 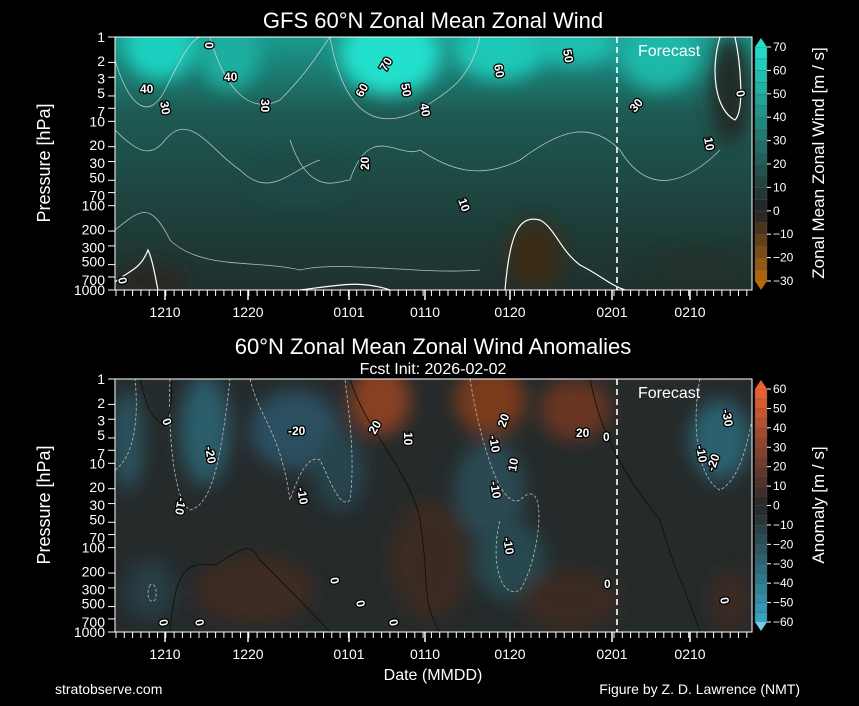 What do you see at coordinates (761, 42) in the screenshot?
I see `colorbar-extend-high` at bounding box center [761, 42].